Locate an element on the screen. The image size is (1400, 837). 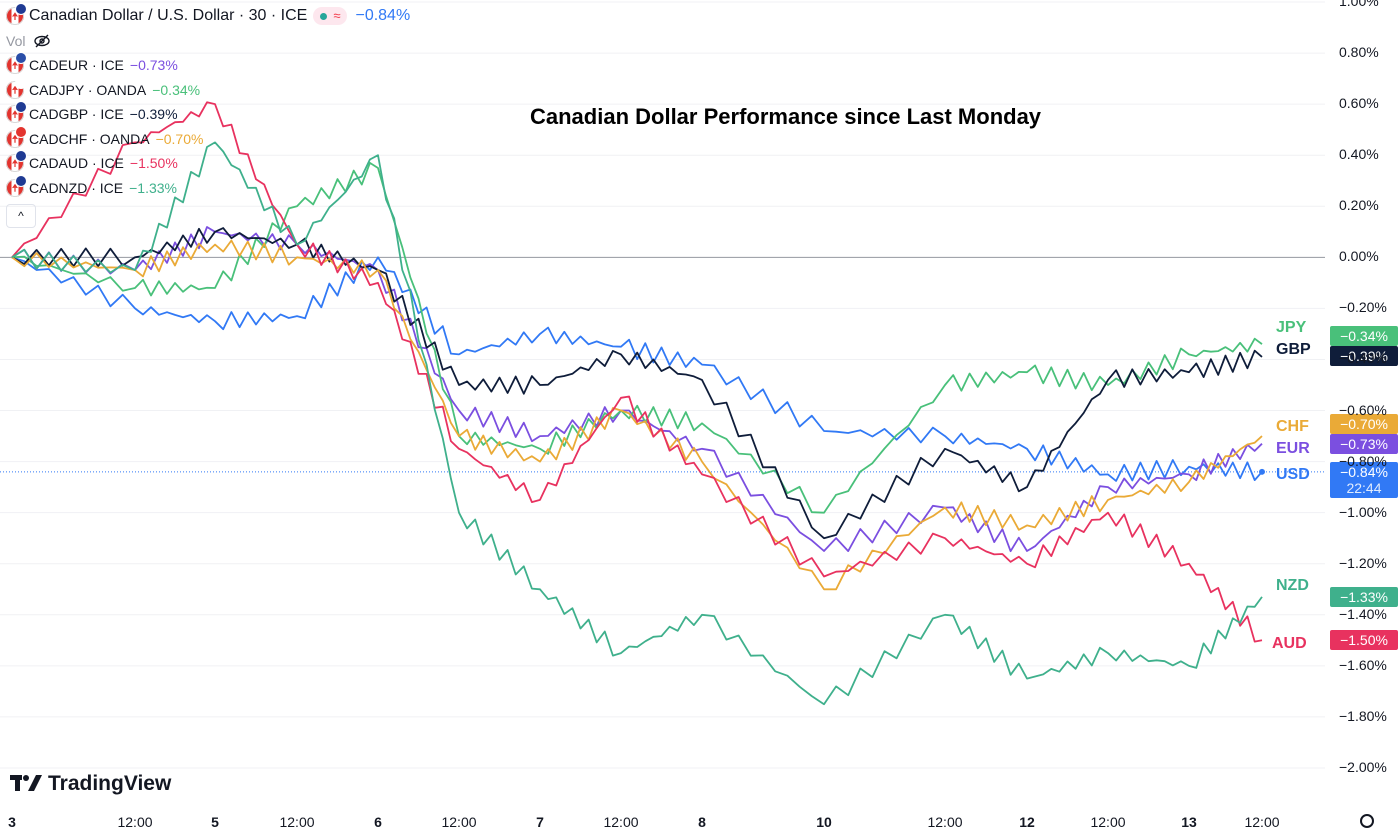
price-box-value: −1.33% is located at coordinates (1364, 597).